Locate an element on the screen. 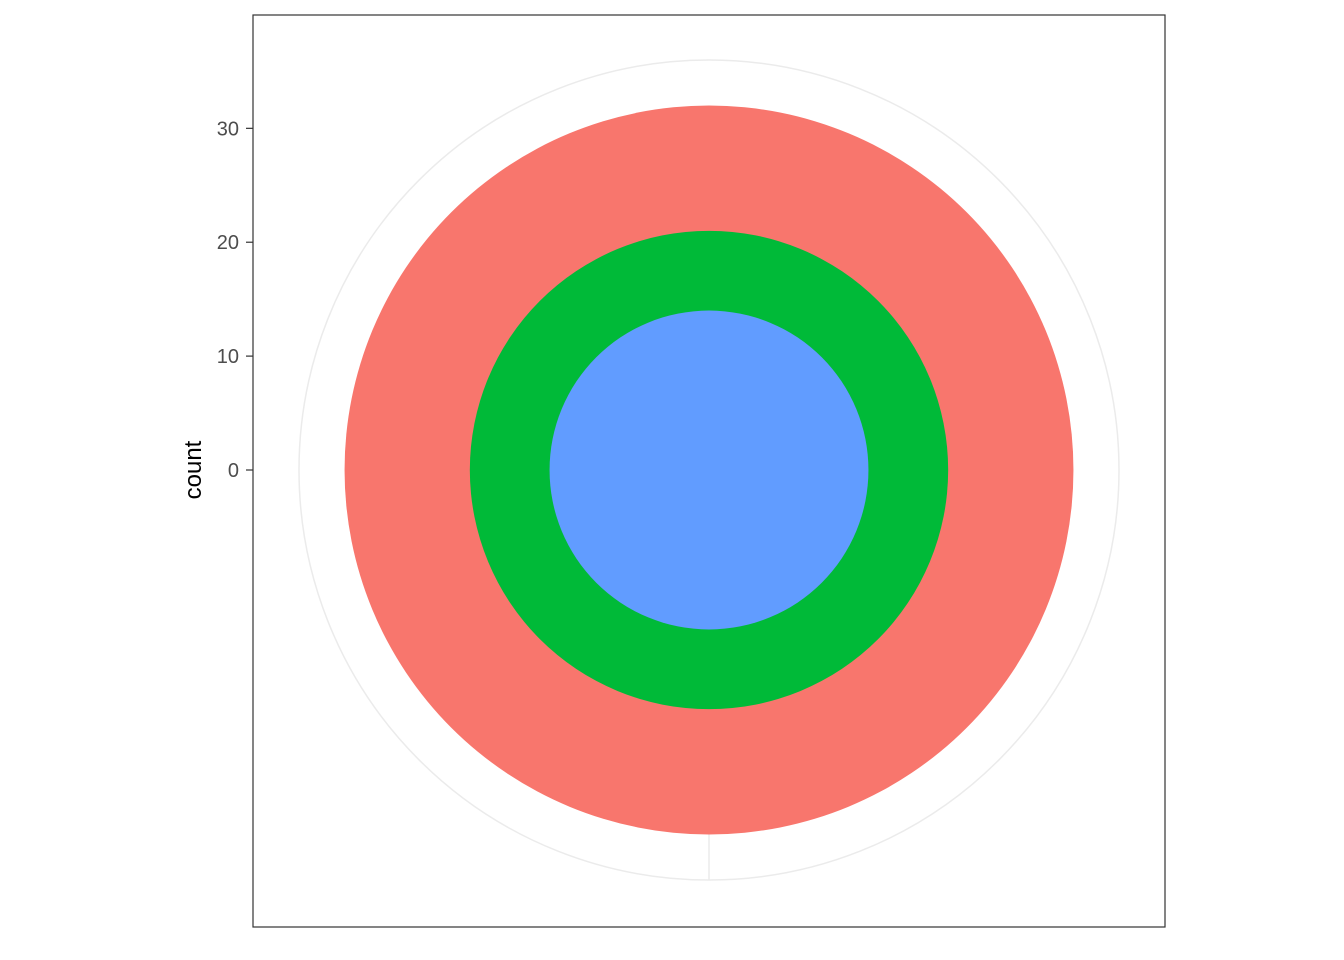  y-tick-label: 10 is located at coordinates (228, 357).